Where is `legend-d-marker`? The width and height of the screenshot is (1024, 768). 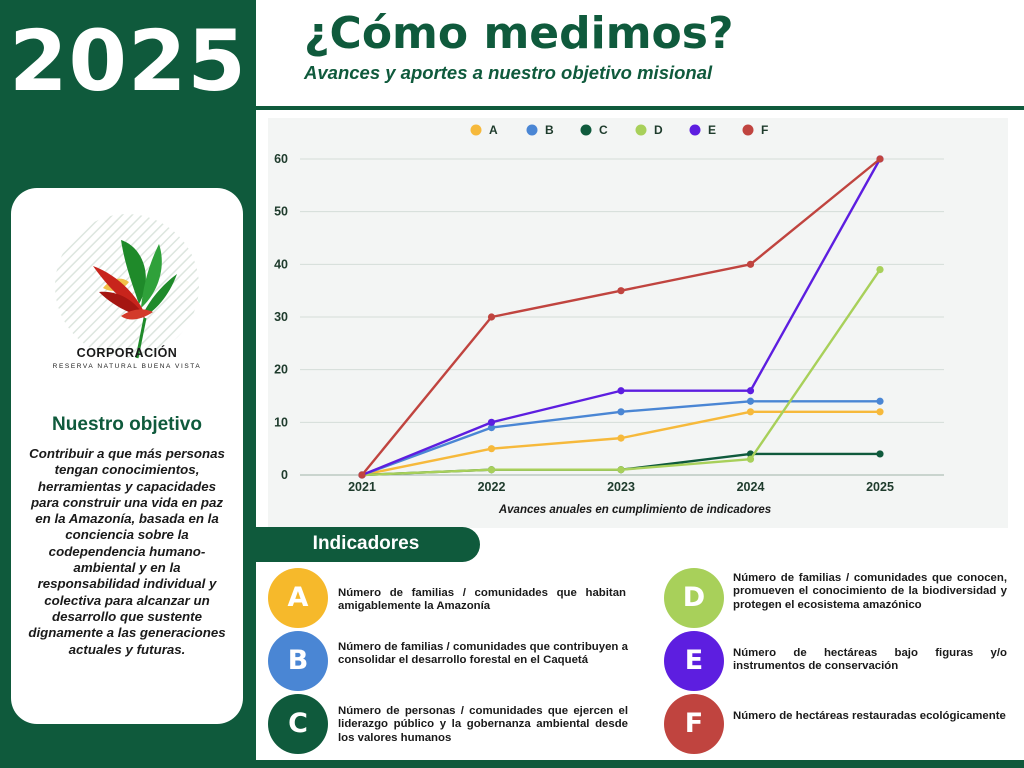 legend-d-marker is located at coordinates (641, 130).